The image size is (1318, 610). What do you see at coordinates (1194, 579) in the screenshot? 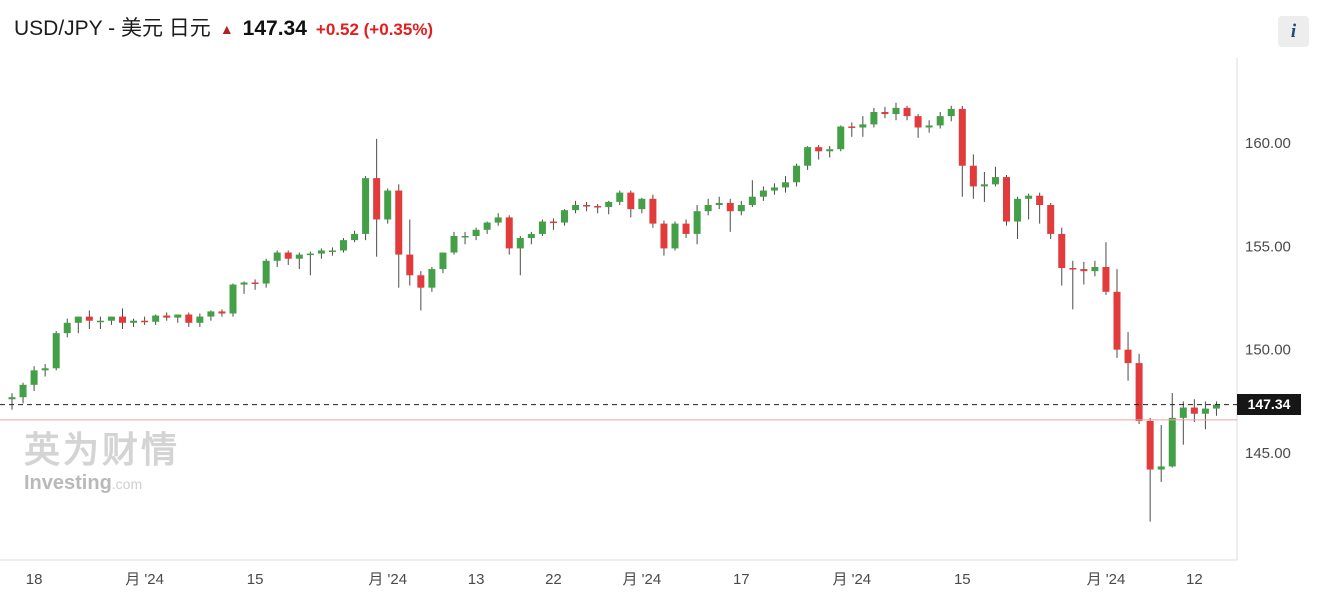
I see `x-axis-label: 12` at bounding box center [1194, 579].